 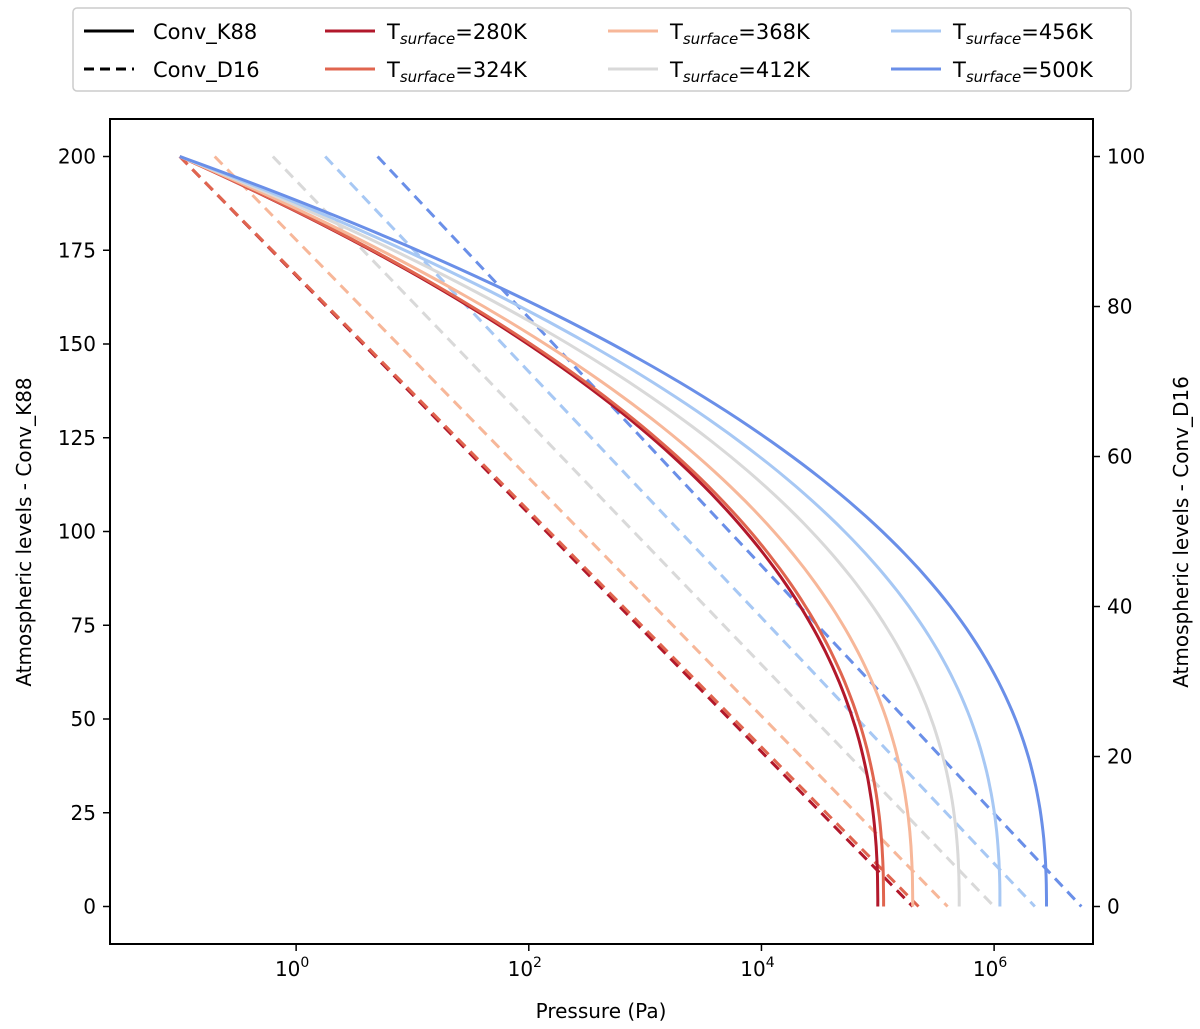 What do you see at coordinates (740, 34) in the screenshot?
I see `legend-label-temp-2: Tsurface=368K` at bounding box center [740, 34].